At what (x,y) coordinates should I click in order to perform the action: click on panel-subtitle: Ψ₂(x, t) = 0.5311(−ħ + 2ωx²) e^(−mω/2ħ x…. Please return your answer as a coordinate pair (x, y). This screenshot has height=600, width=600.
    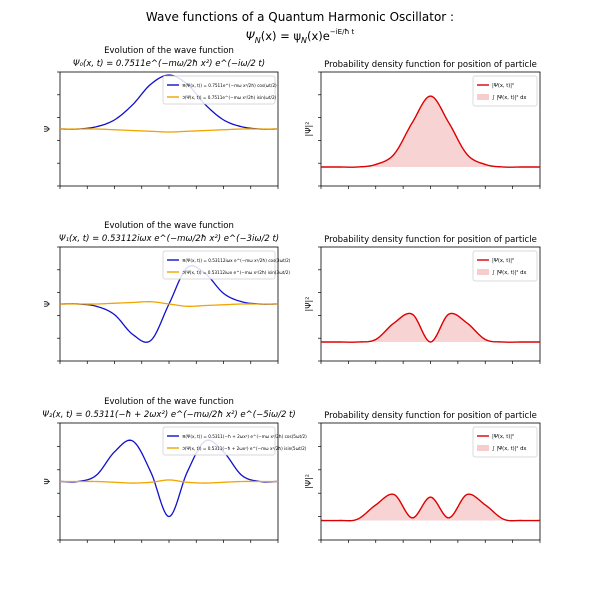
    Looking at the image, I should click on (168, 415).